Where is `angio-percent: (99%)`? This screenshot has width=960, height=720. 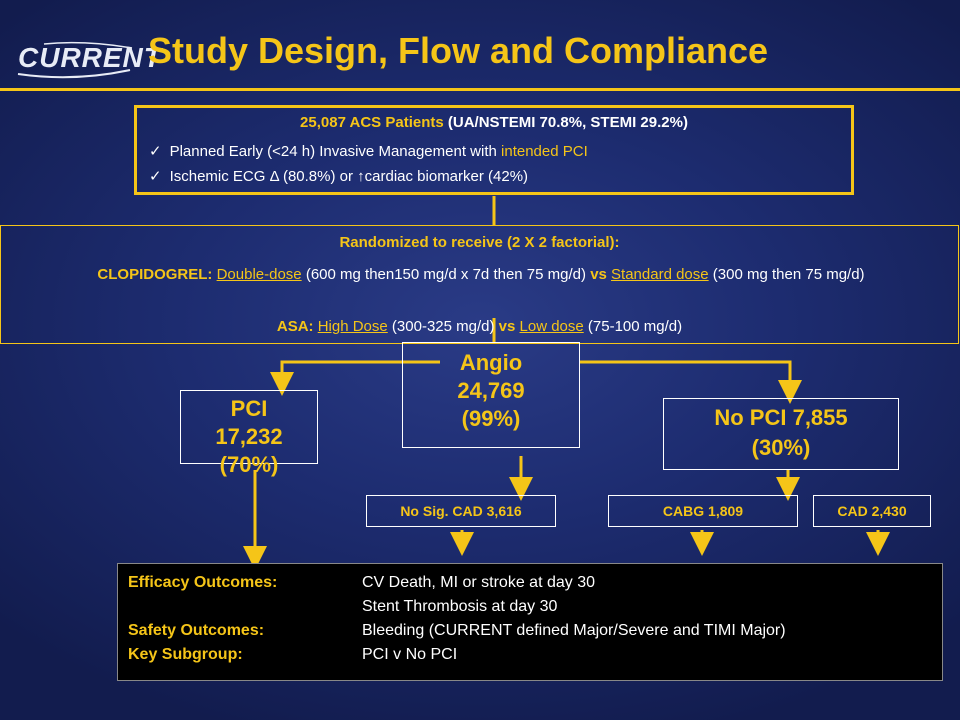
angio-percent: (99%) is located at coordinates (491, 418).